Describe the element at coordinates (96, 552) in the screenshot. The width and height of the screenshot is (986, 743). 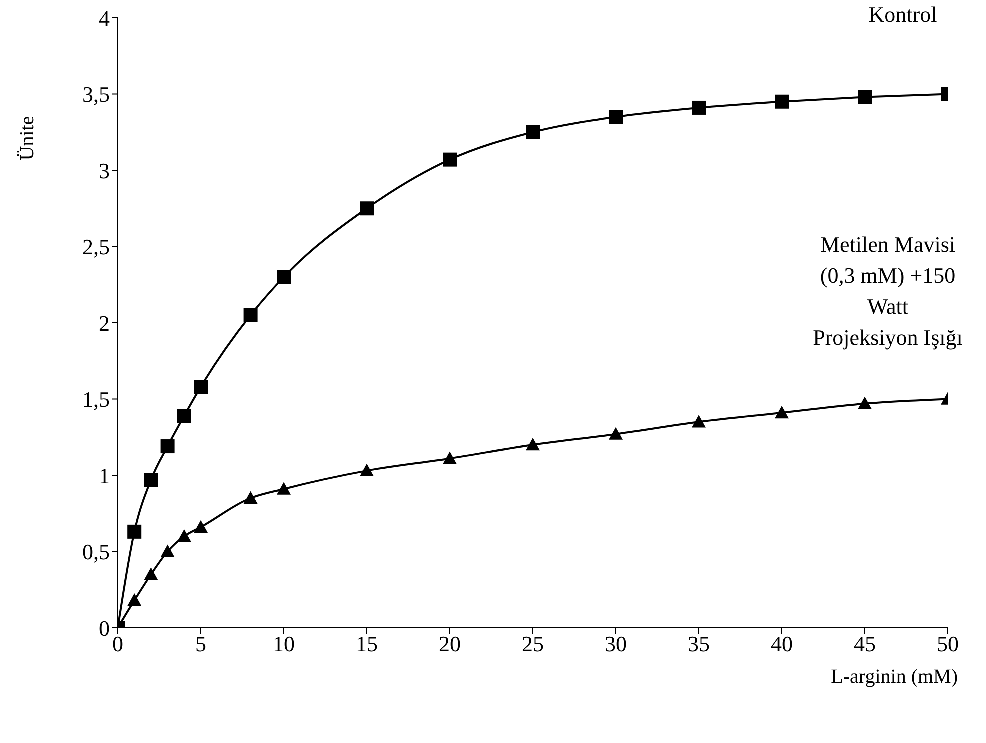
I see `y-tick-label: 0,5` at that location.